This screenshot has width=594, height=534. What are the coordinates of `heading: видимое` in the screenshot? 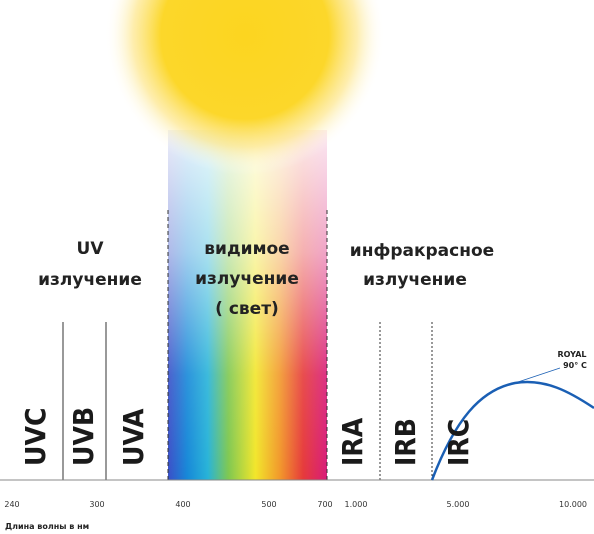 It's located at (246, 249).